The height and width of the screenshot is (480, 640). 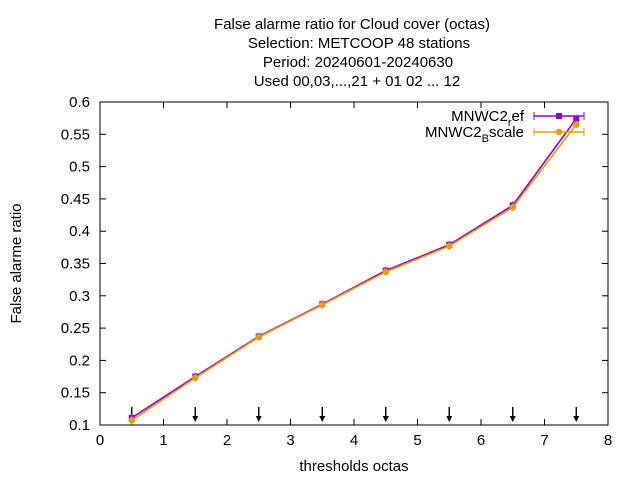 I want to click on title-line-2: Selection: METCOOP 48 stations, so click(x=359, y=43).